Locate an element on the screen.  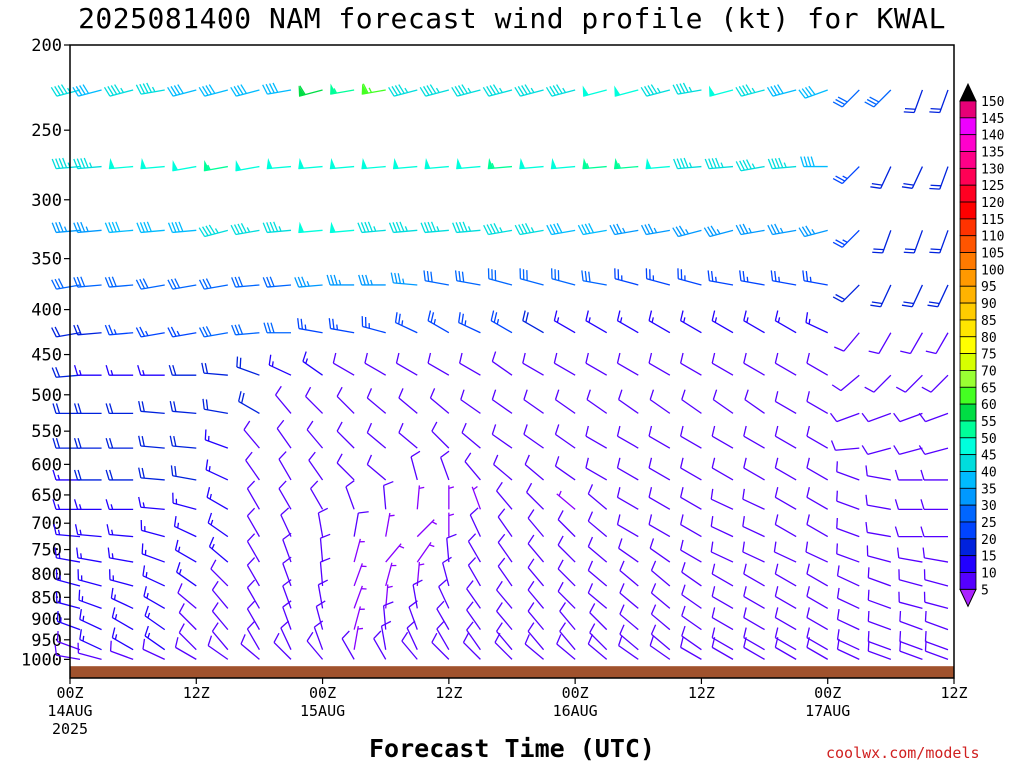
colorbar-label: 85 is located at coordinates (989, 321).